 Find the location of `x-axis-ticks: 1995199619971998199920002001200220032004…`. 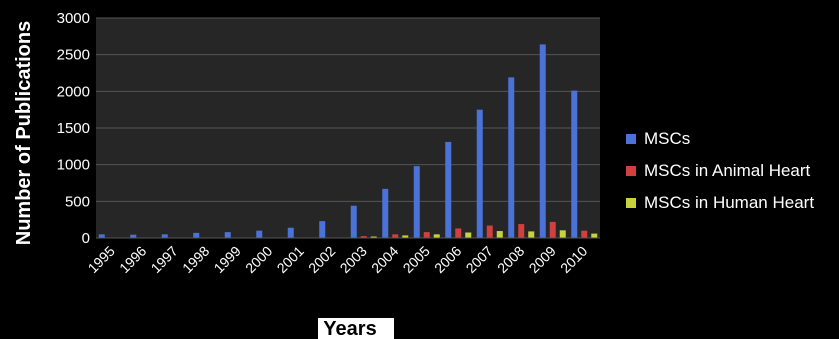

x-axis-ticks: 1995199619971998199920002001200220032004… is located at coordinates (338, 259).